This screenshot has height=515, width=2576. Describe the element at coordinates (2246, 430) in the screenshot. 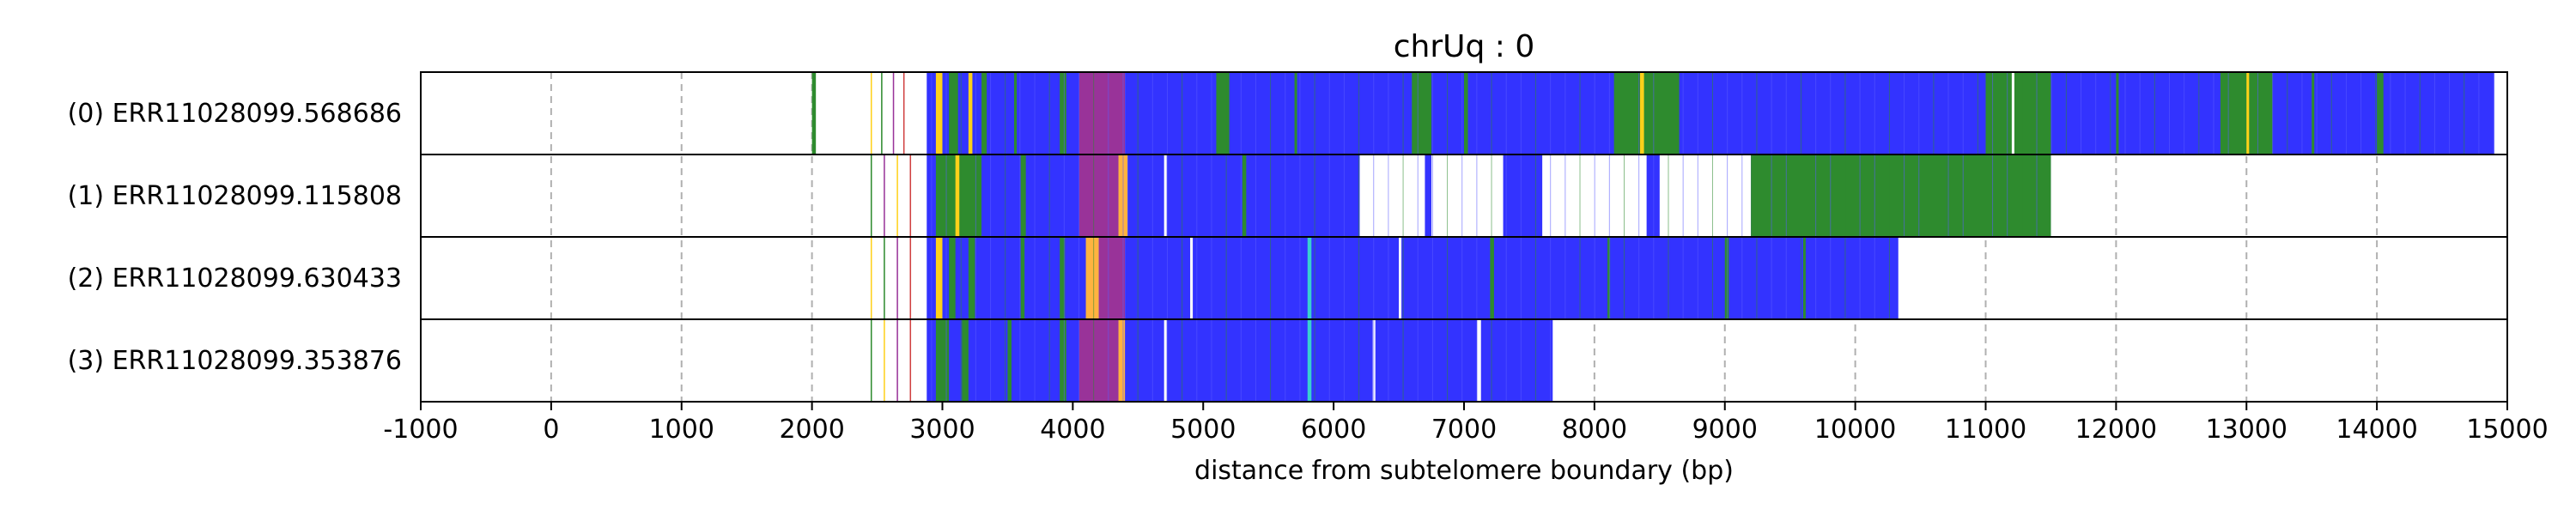

I see `x-tick-label: 13000` at that location.